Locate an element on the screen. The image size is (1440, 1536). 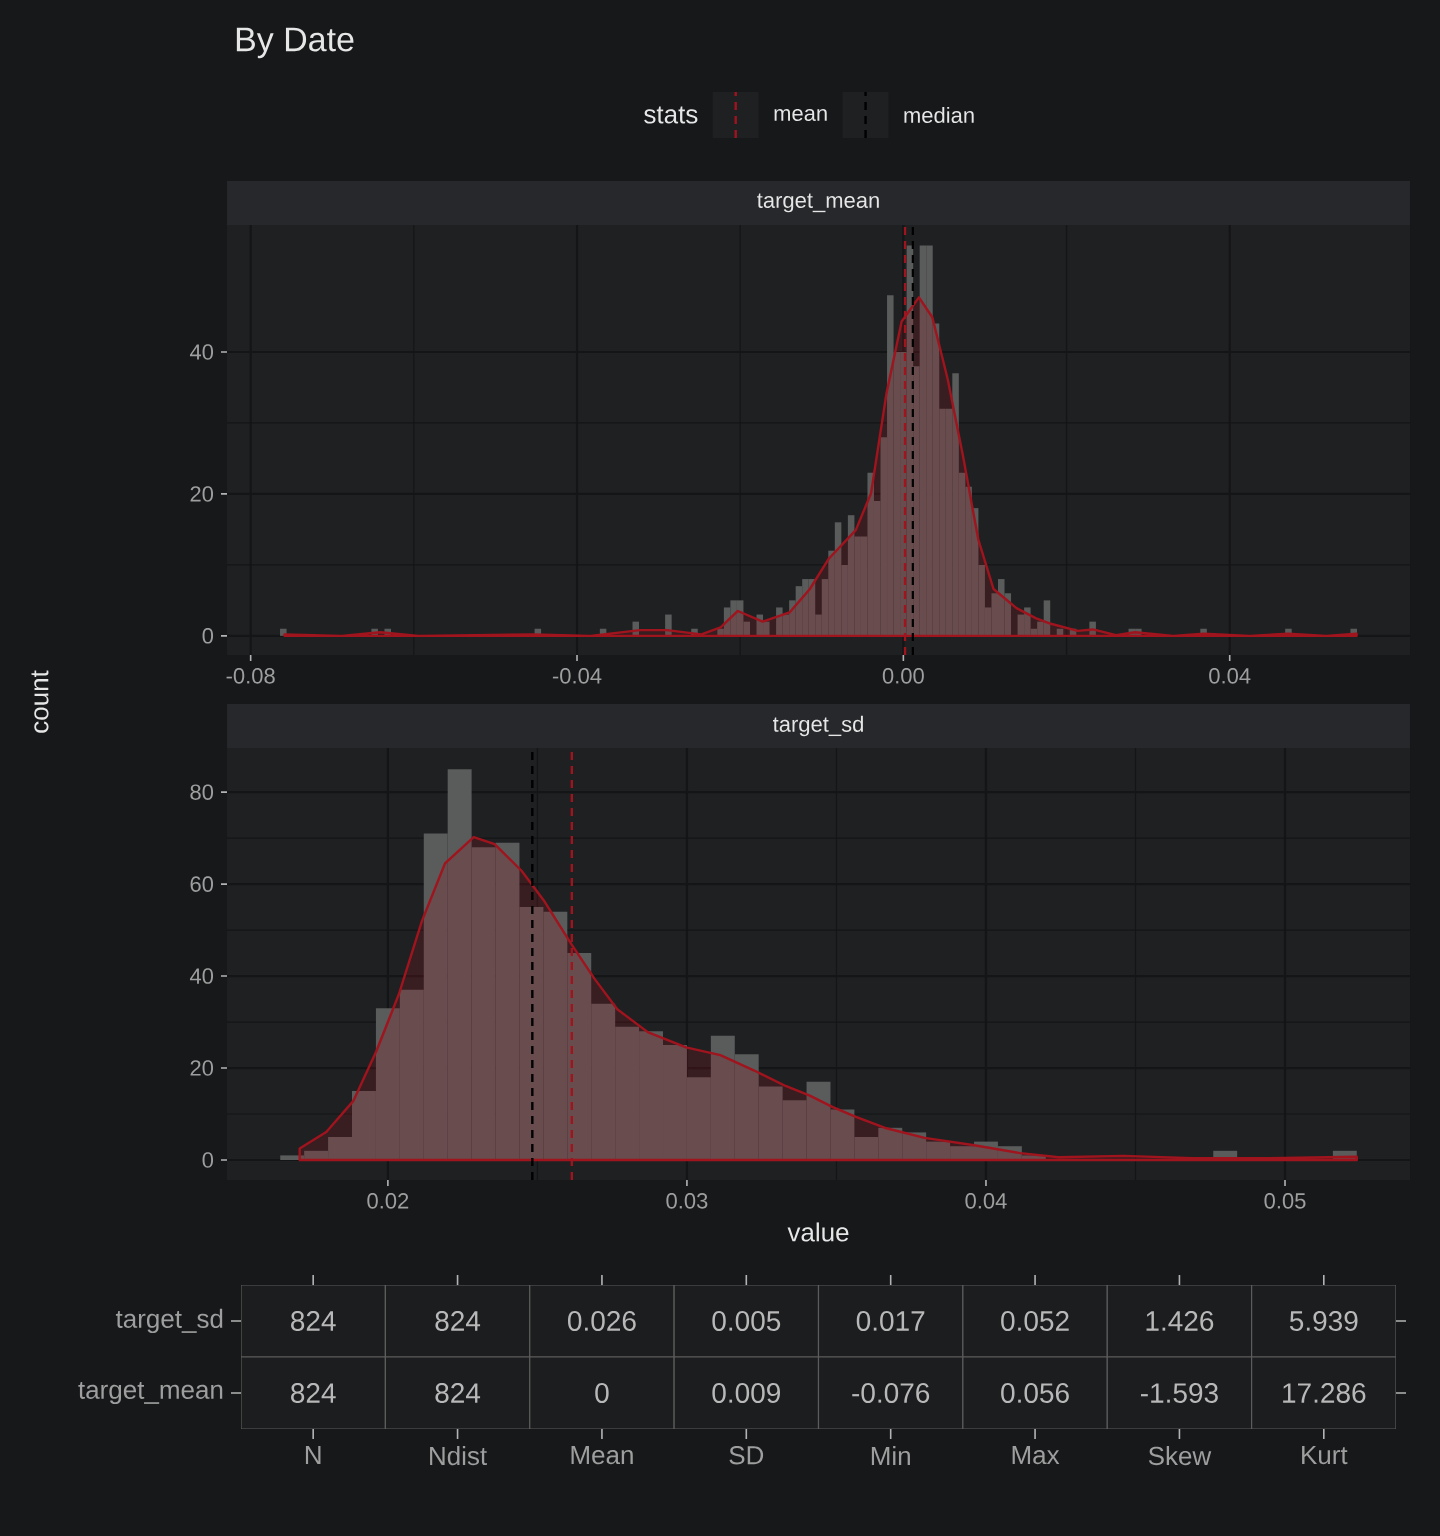
x-tick-label: 0.05 is located at coordinates (1285, 1201).